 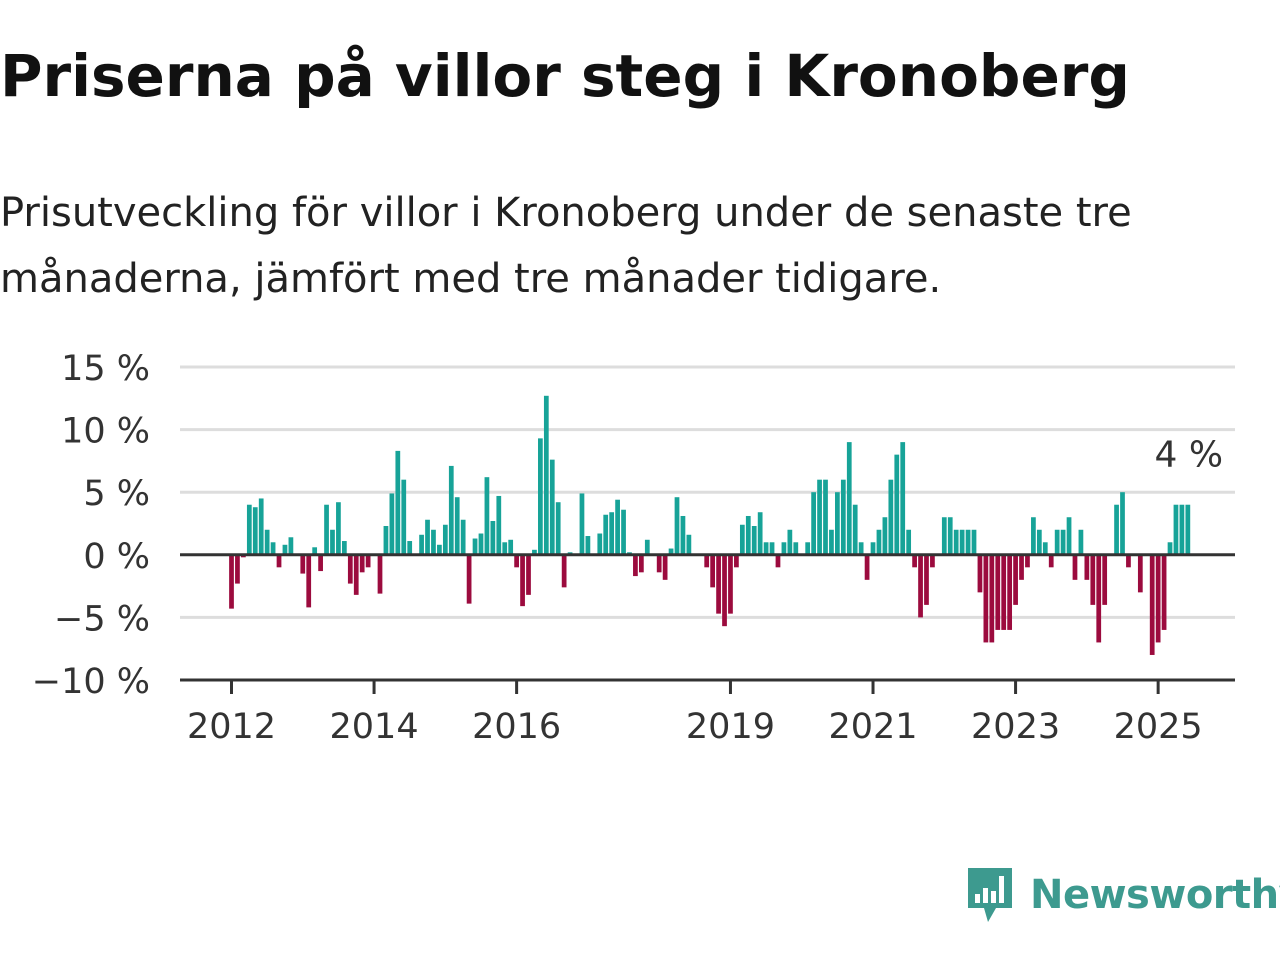 What do you see at coordinates (105, 432) in the screenshot?
I see `y-tick-label: 10 %` at bounding box center [105, 432].